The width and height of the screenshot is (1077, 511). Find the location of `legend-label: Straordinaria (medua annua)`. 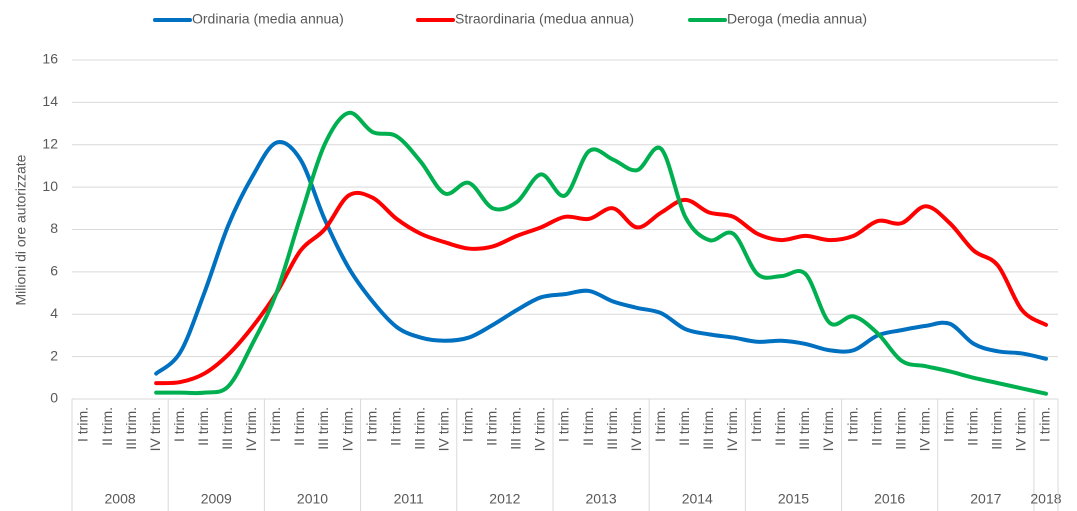

legend-label: Straordinaria (medua annua) is located at coordinates (544, 19).